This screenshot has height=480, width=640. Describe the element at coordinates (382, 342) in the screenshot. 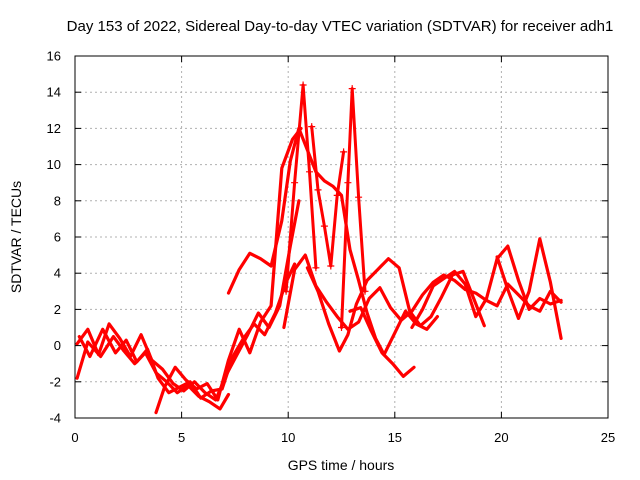

I see `series-sat-h` at that location.